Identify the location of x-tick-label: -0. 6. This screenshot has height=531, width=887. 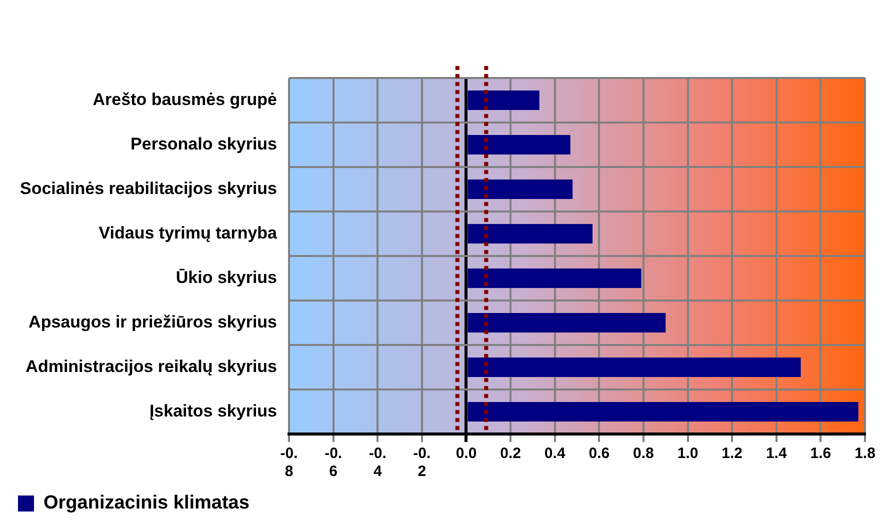
(333, 462).